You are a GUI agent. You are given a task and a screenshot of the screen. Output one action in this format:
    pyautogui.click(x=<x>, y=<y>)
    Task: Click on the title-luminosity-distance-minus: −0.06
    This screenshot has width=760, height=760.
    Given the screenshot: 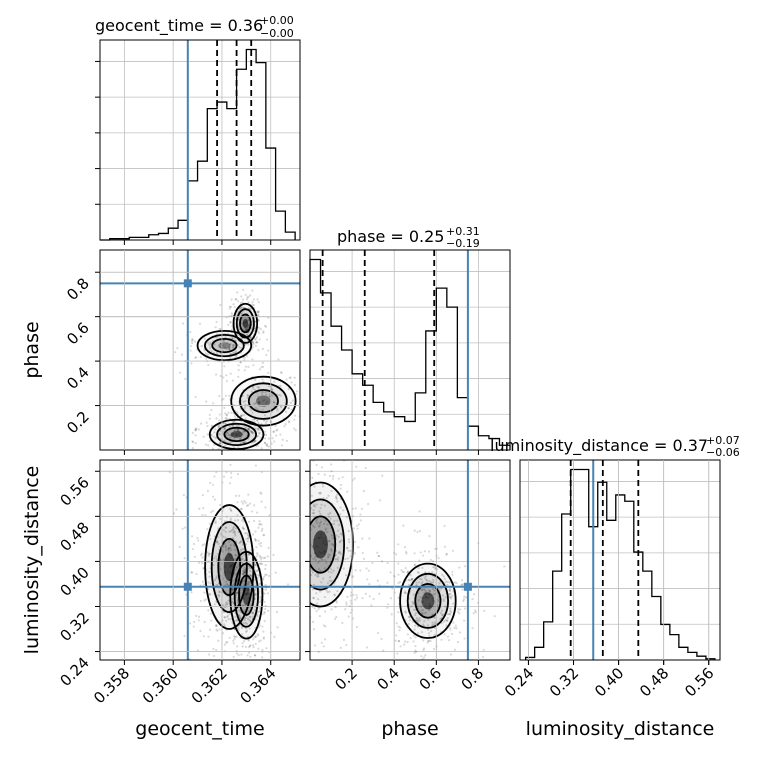 What is the action you would take?
    pyautogui.click(x=723, y=452)
    